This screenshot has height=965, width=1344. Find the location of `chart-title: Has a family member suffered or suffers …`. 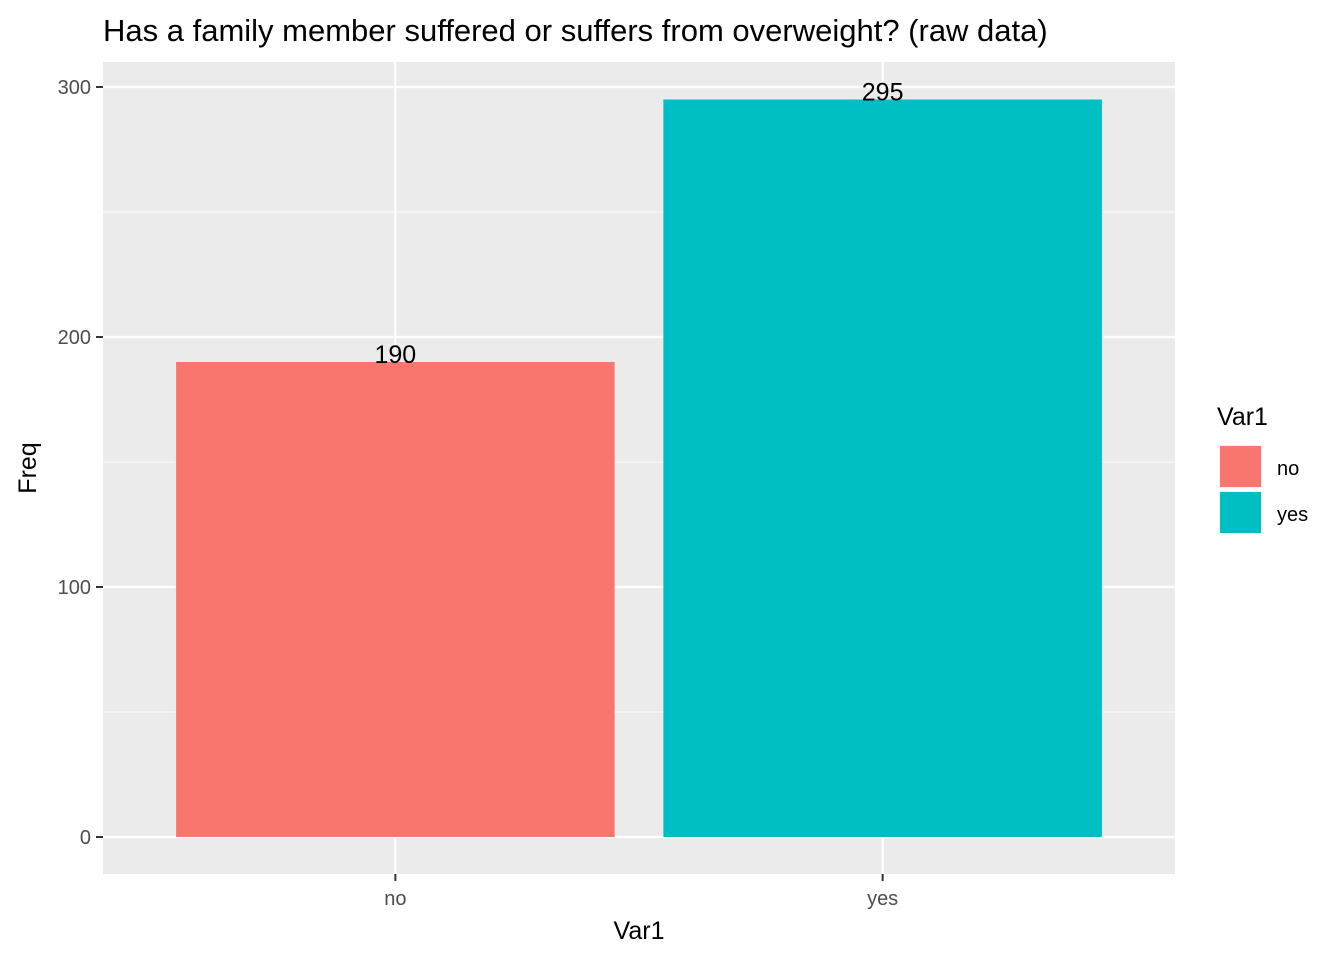

chart-title: Has a family member suffered or suffers … is located at coordinates (575, 30).